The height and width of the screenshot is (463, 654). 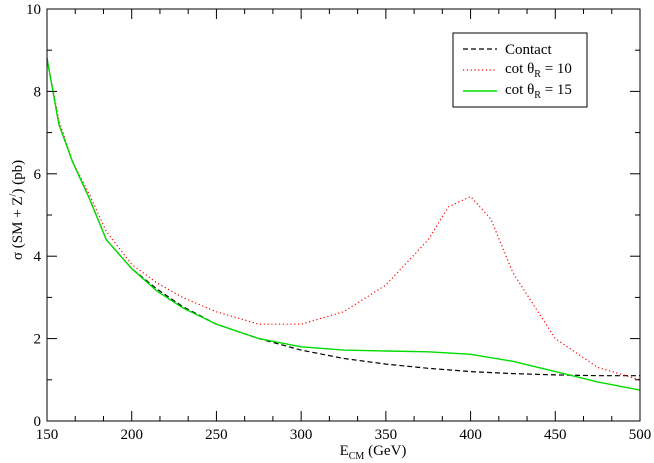 What do you see at coordinates (357, 456) in the screenshot?
I see `x-axis-title-sub: CM` at bounding box center [357, 456].